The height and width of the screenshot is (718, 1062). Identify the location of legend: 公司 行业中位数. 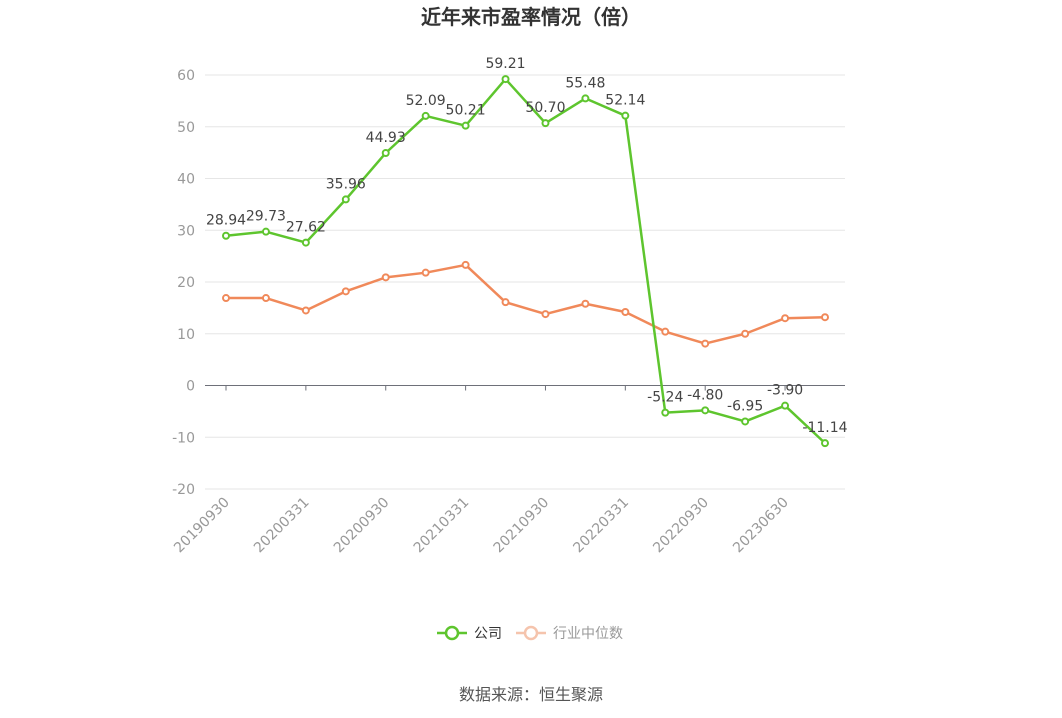
(530, 633).